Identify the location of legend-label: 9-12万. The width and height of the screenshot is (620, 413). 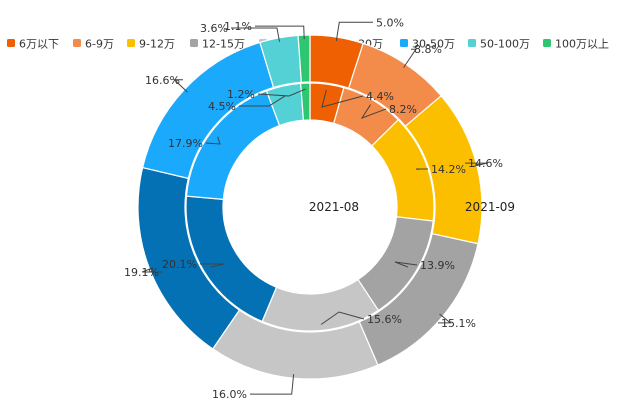
(157, 44).